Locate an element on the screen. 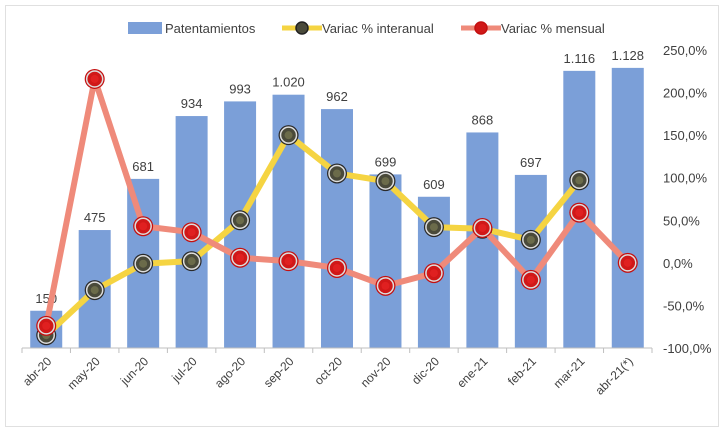 The width and height of the screenshot is (724, 433). y-right-tick-label: 0,0% is located at coordinates (678, 263).